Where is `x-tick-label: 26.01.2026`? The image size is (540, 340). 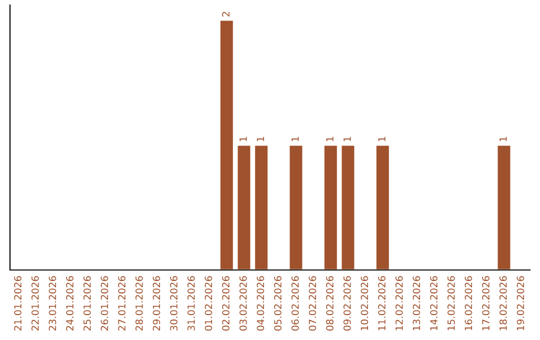
x-tick-label: 26.01.2026 is located at coordinates (104, 303).